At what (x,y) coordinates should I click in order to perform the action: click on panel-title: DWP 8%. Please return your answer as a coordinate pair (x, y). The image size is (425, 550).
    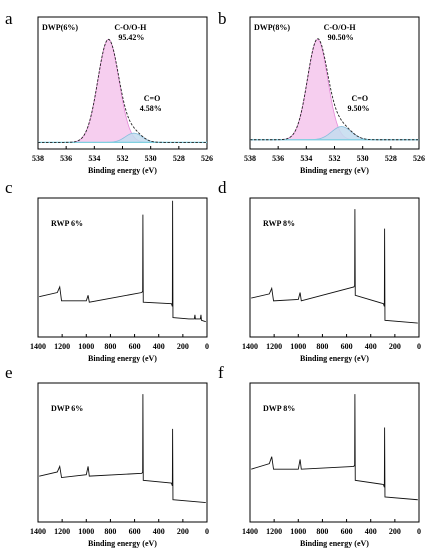
    Looking at the image, I should click on (279, 408).